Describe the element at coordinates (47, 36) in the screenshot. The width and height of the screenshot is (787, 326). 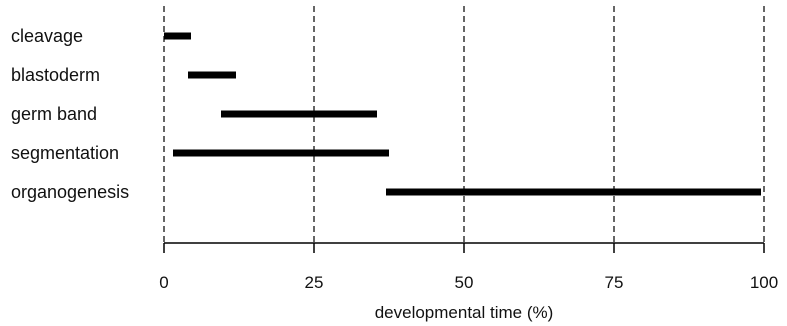
I see `category-label: cleavage` at that location.